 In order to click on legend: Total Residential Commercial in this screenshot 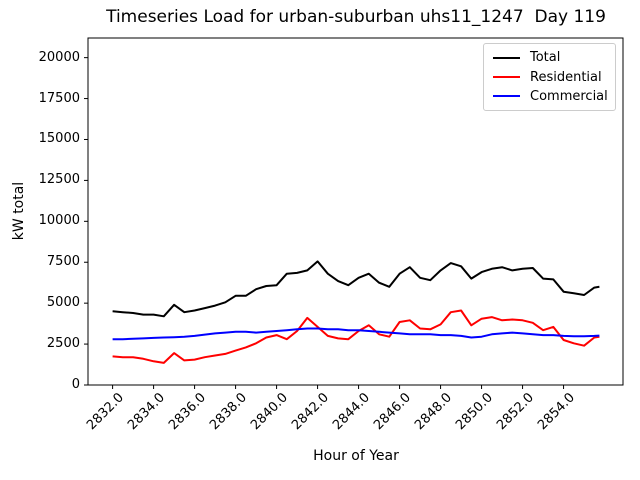, I will do `click(549, 77)`.